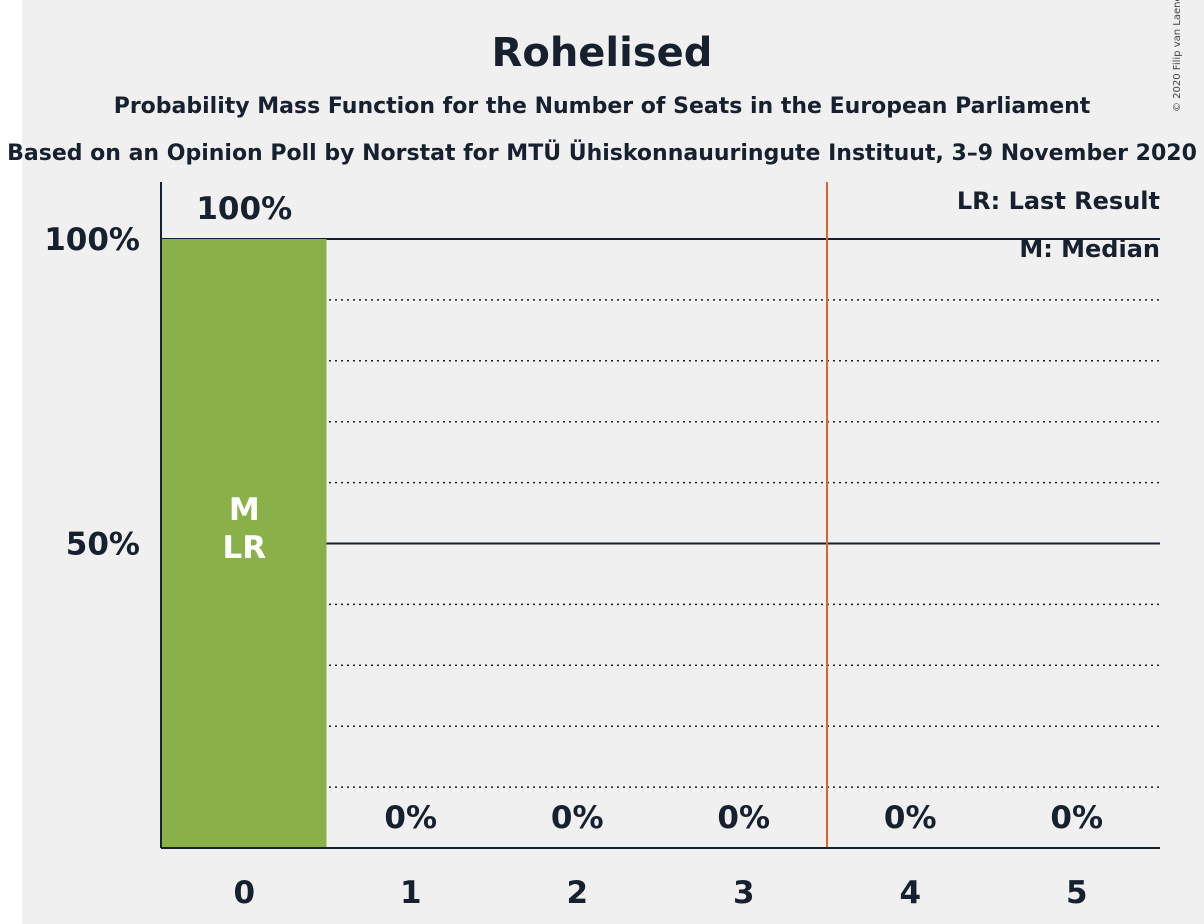  What do you see at coordinates (1077, 893) in the screenshot?
I see `x-tick-label: 5` at bounding box center [1077, 893].